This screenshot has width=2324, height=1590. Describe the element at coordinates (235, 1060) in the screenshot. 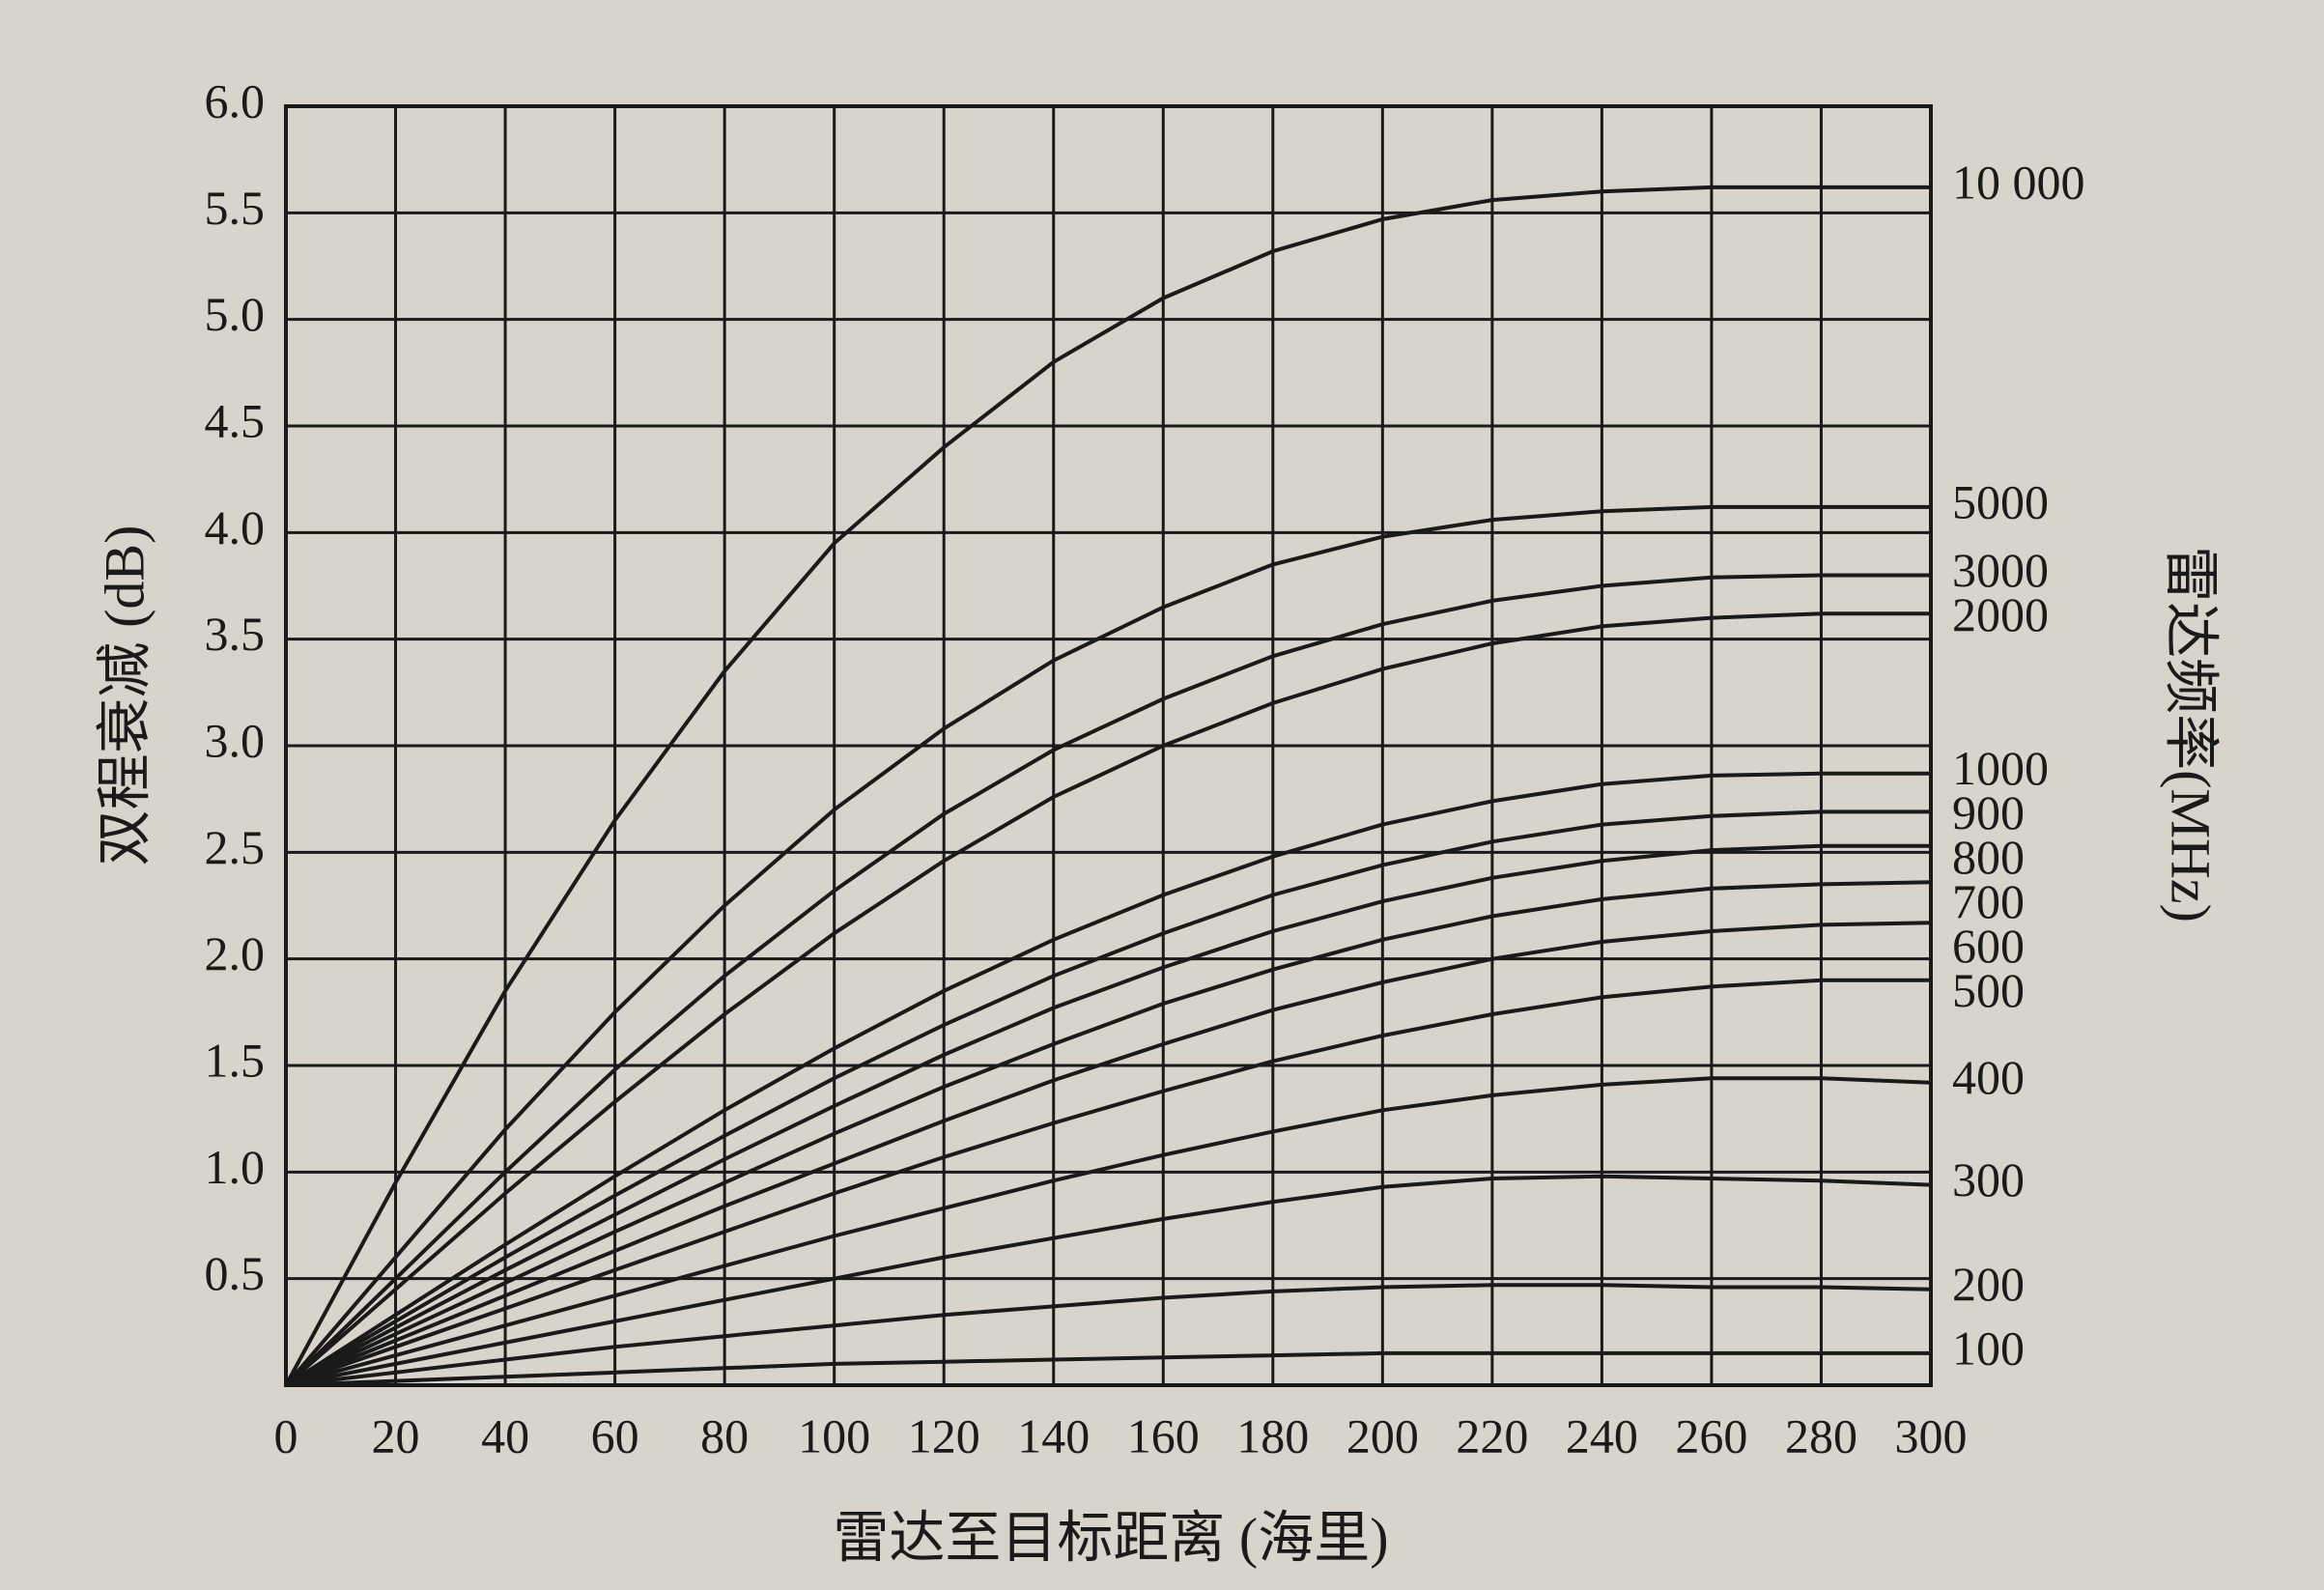

I see `y-tick-label: 1.5` at that location.